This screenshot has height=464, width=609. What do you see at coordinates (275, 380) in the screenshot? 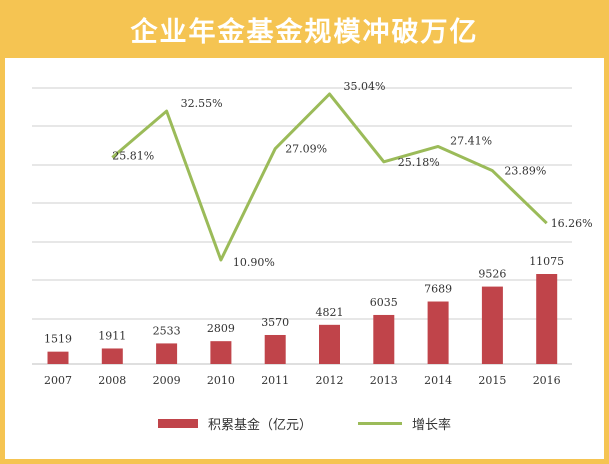
I see `x-tick-label: 2011` at bounding box center [275, 380].